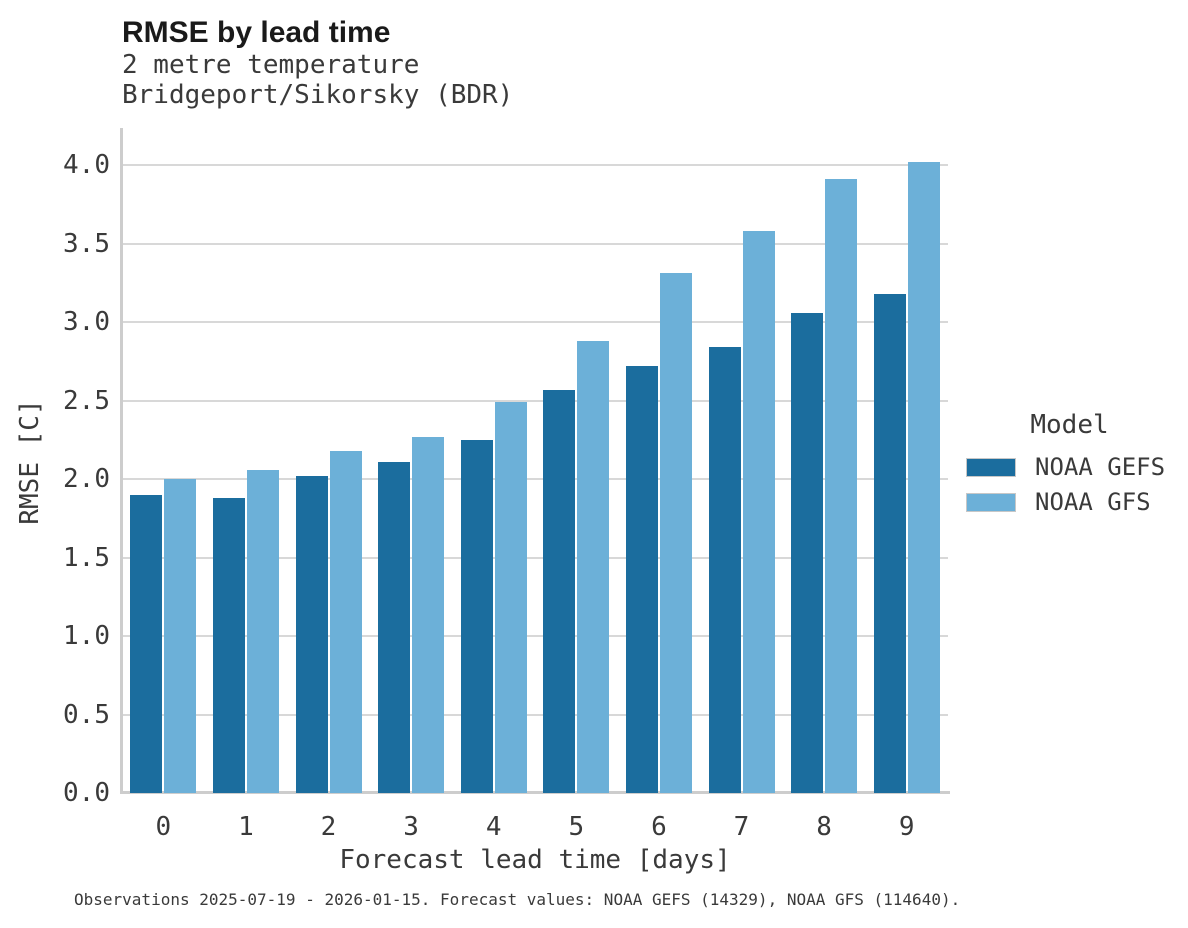 Image resolution: width=1188 pixels, height=928 pixels. I want to click on x-tick-label-9: 9, so click(906, 827).